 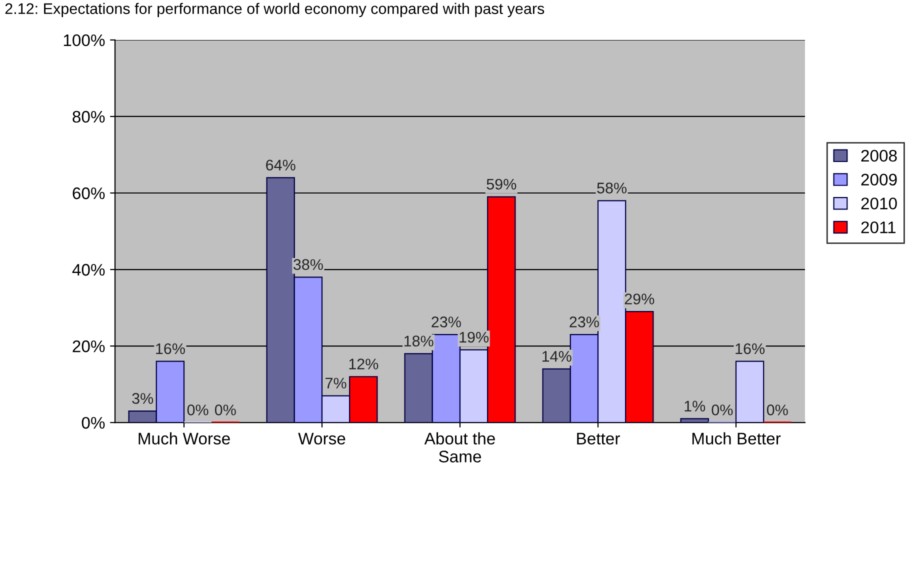 What do you see at coordinates (474, 337) in the screenshot?
I see `data-label: 19%` at bounding box center [474, 337].